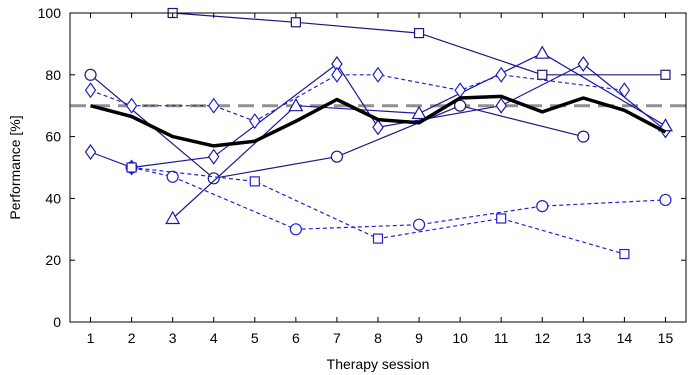 The width and height of the screenshot is (689, 375). Describe the element at coordinates (460, 338) in the screenshot. I see `x-tick-label: 10` at that location.